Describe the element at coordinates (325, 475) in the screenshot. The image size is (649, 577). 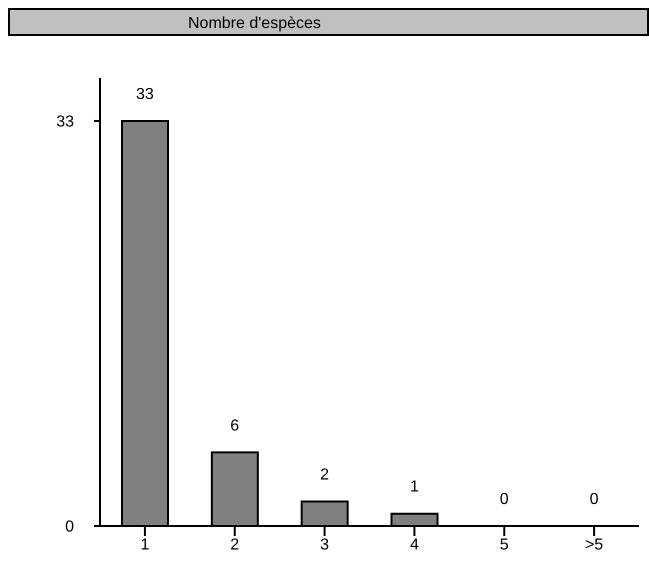
I see `data-label: 2` at that location.